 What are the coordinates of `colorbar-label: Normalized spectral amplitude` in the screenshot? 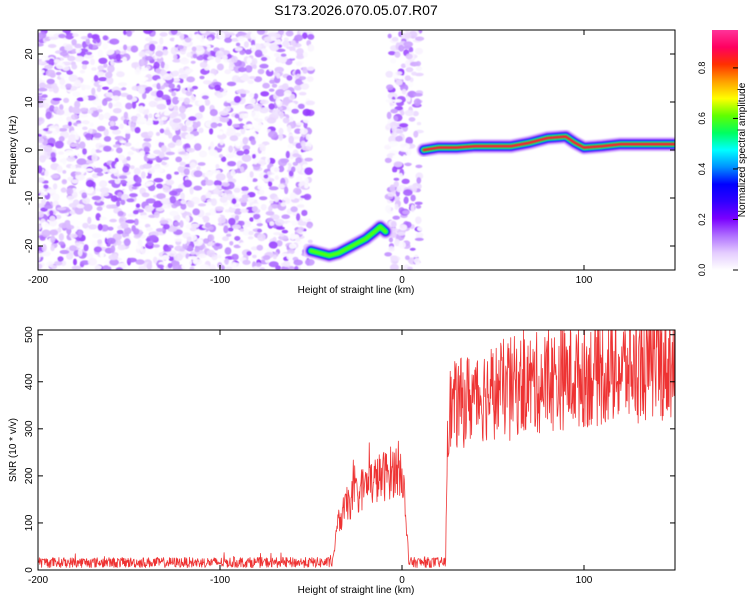 It's located at (742, 149).